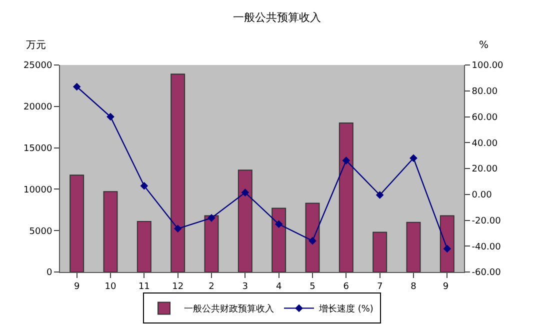  I want to click on y-tick-label: 25000, so click(38, 66).